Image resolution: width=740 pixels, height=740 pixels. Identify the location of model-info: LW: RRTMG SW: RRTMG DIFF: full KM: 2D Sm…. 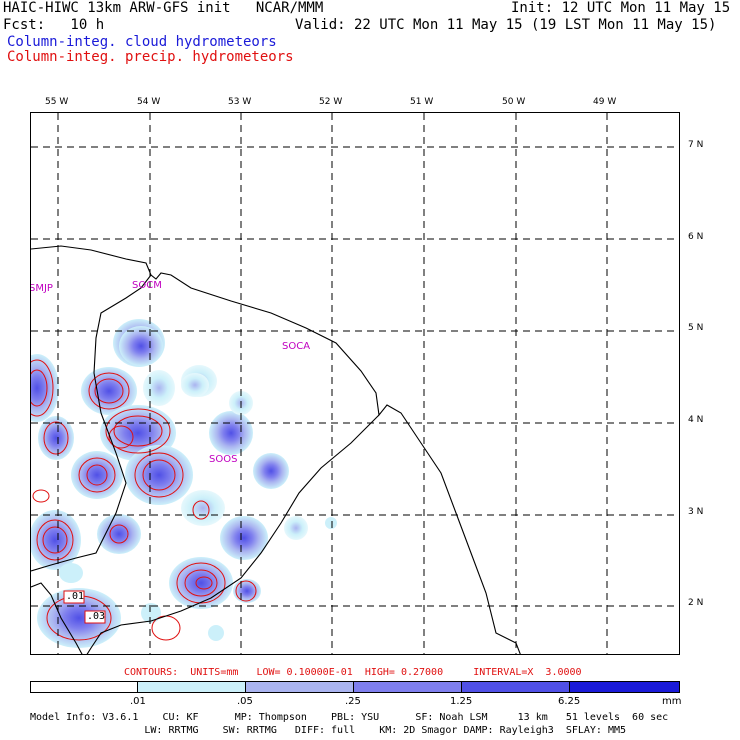
(328, 730).